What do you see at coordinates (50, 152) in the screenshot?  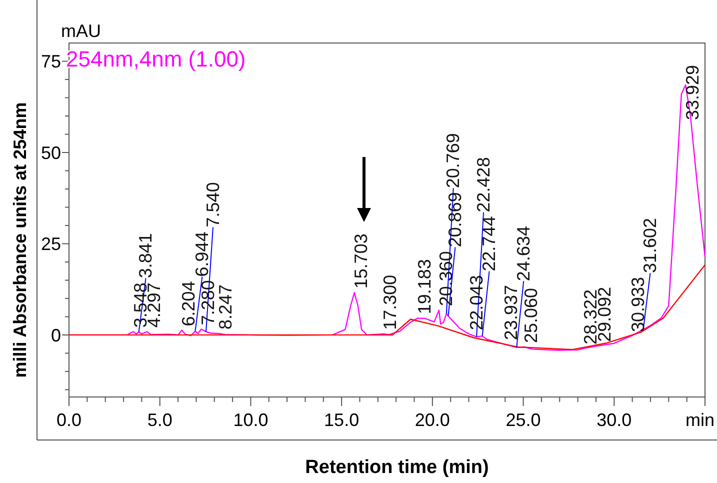 I see `y-tick-label: 50` at bounding box center [50, 152].